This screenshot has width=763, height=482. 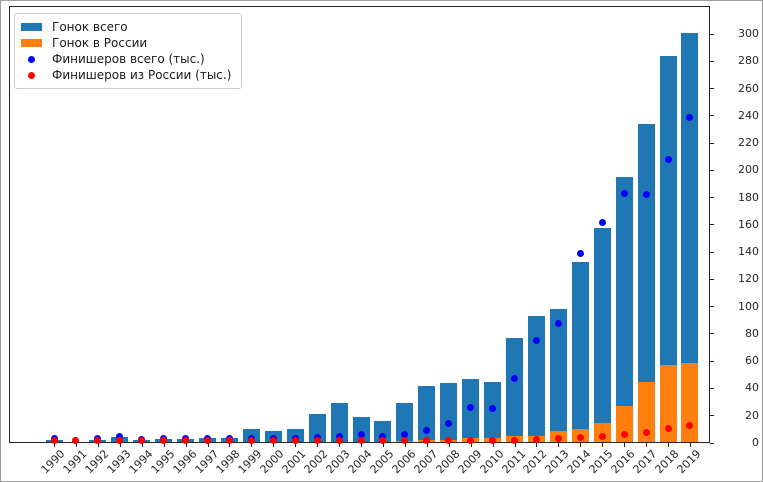 What do you see at coordinates (748, 252) in the screenshot?
I see `y-tick-label: 140` at bounding box center [748, 252].